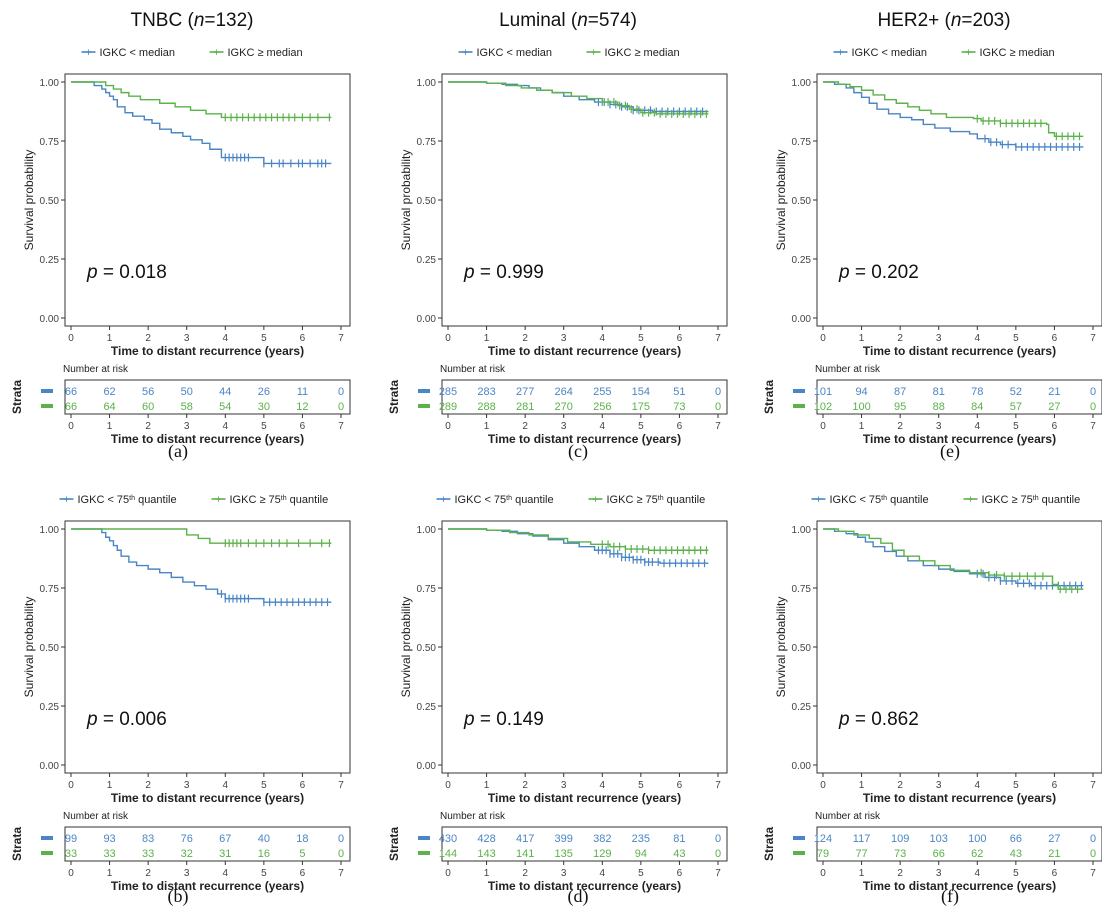  Describe the element at coordinates (279, 500) in the screenshot. I see `legend-label: IGKC ≥ 75th quantile` at that location.